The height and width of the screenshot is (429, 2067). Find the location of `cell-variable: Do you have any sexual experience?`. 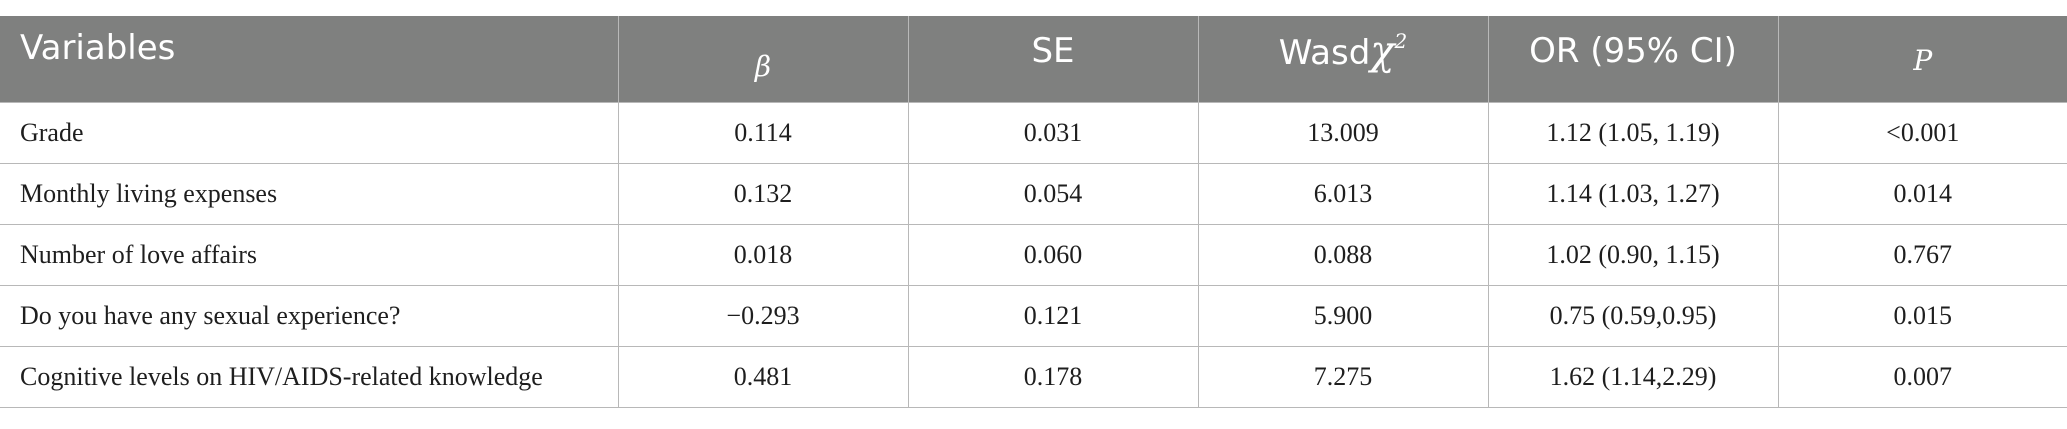

cell-variable: Do you have any sexual experience? is located at coordinates (309, 316).